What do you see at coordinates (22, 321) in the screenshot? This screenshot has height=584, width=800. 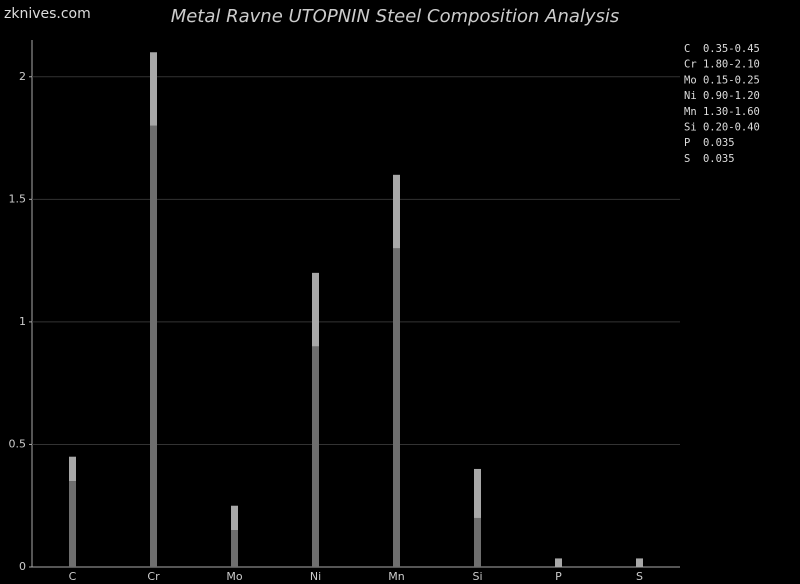 I see `y-tick-label: 1` at bounding box center [22, 321].